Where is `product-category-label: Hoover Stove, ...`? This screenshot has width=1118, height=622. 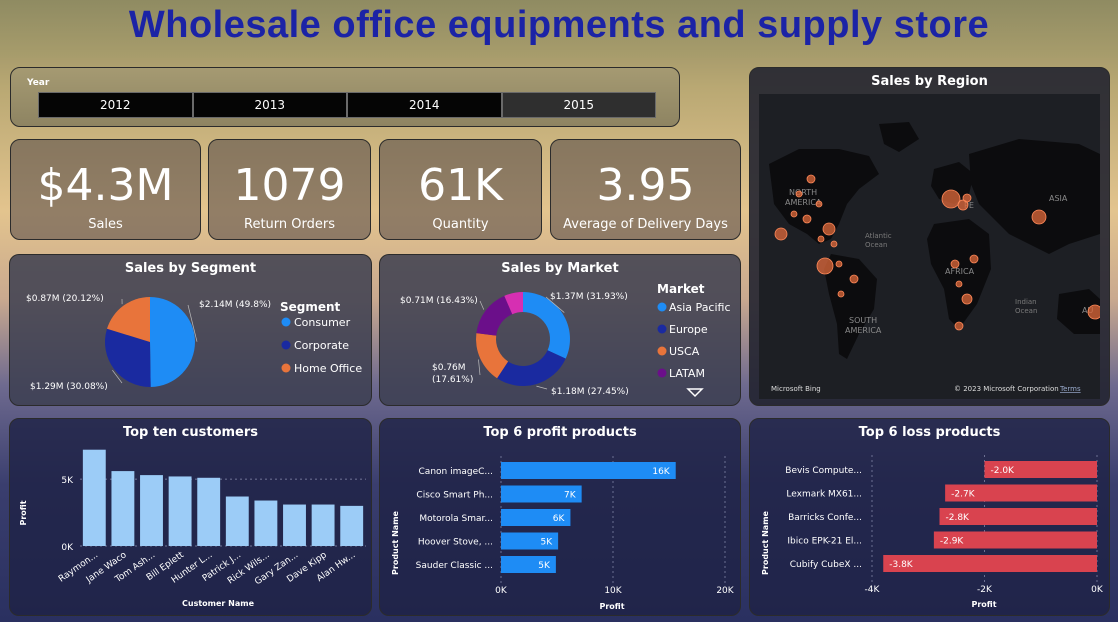 product-category-label: Hoover Stove, ... is located at coordinates (455, 543).